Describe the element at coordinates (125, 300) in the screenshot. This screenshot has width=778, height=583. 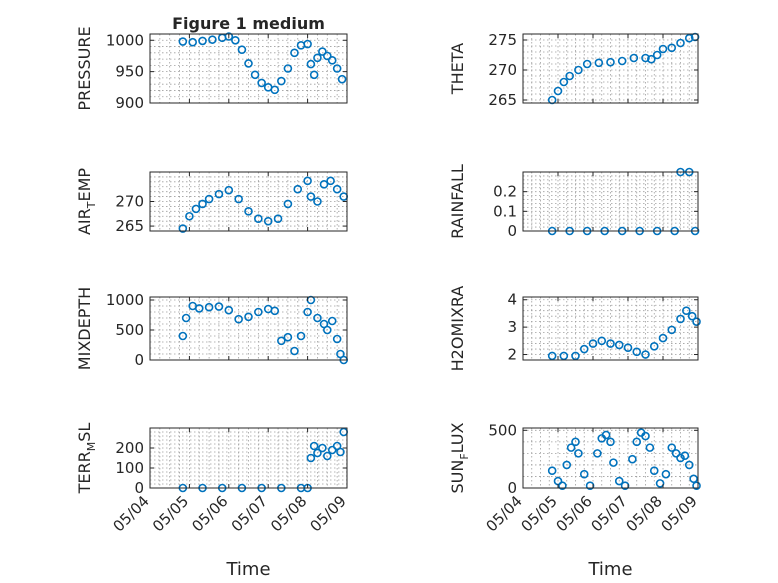
I see `y-tick-label: 1000` at that location.